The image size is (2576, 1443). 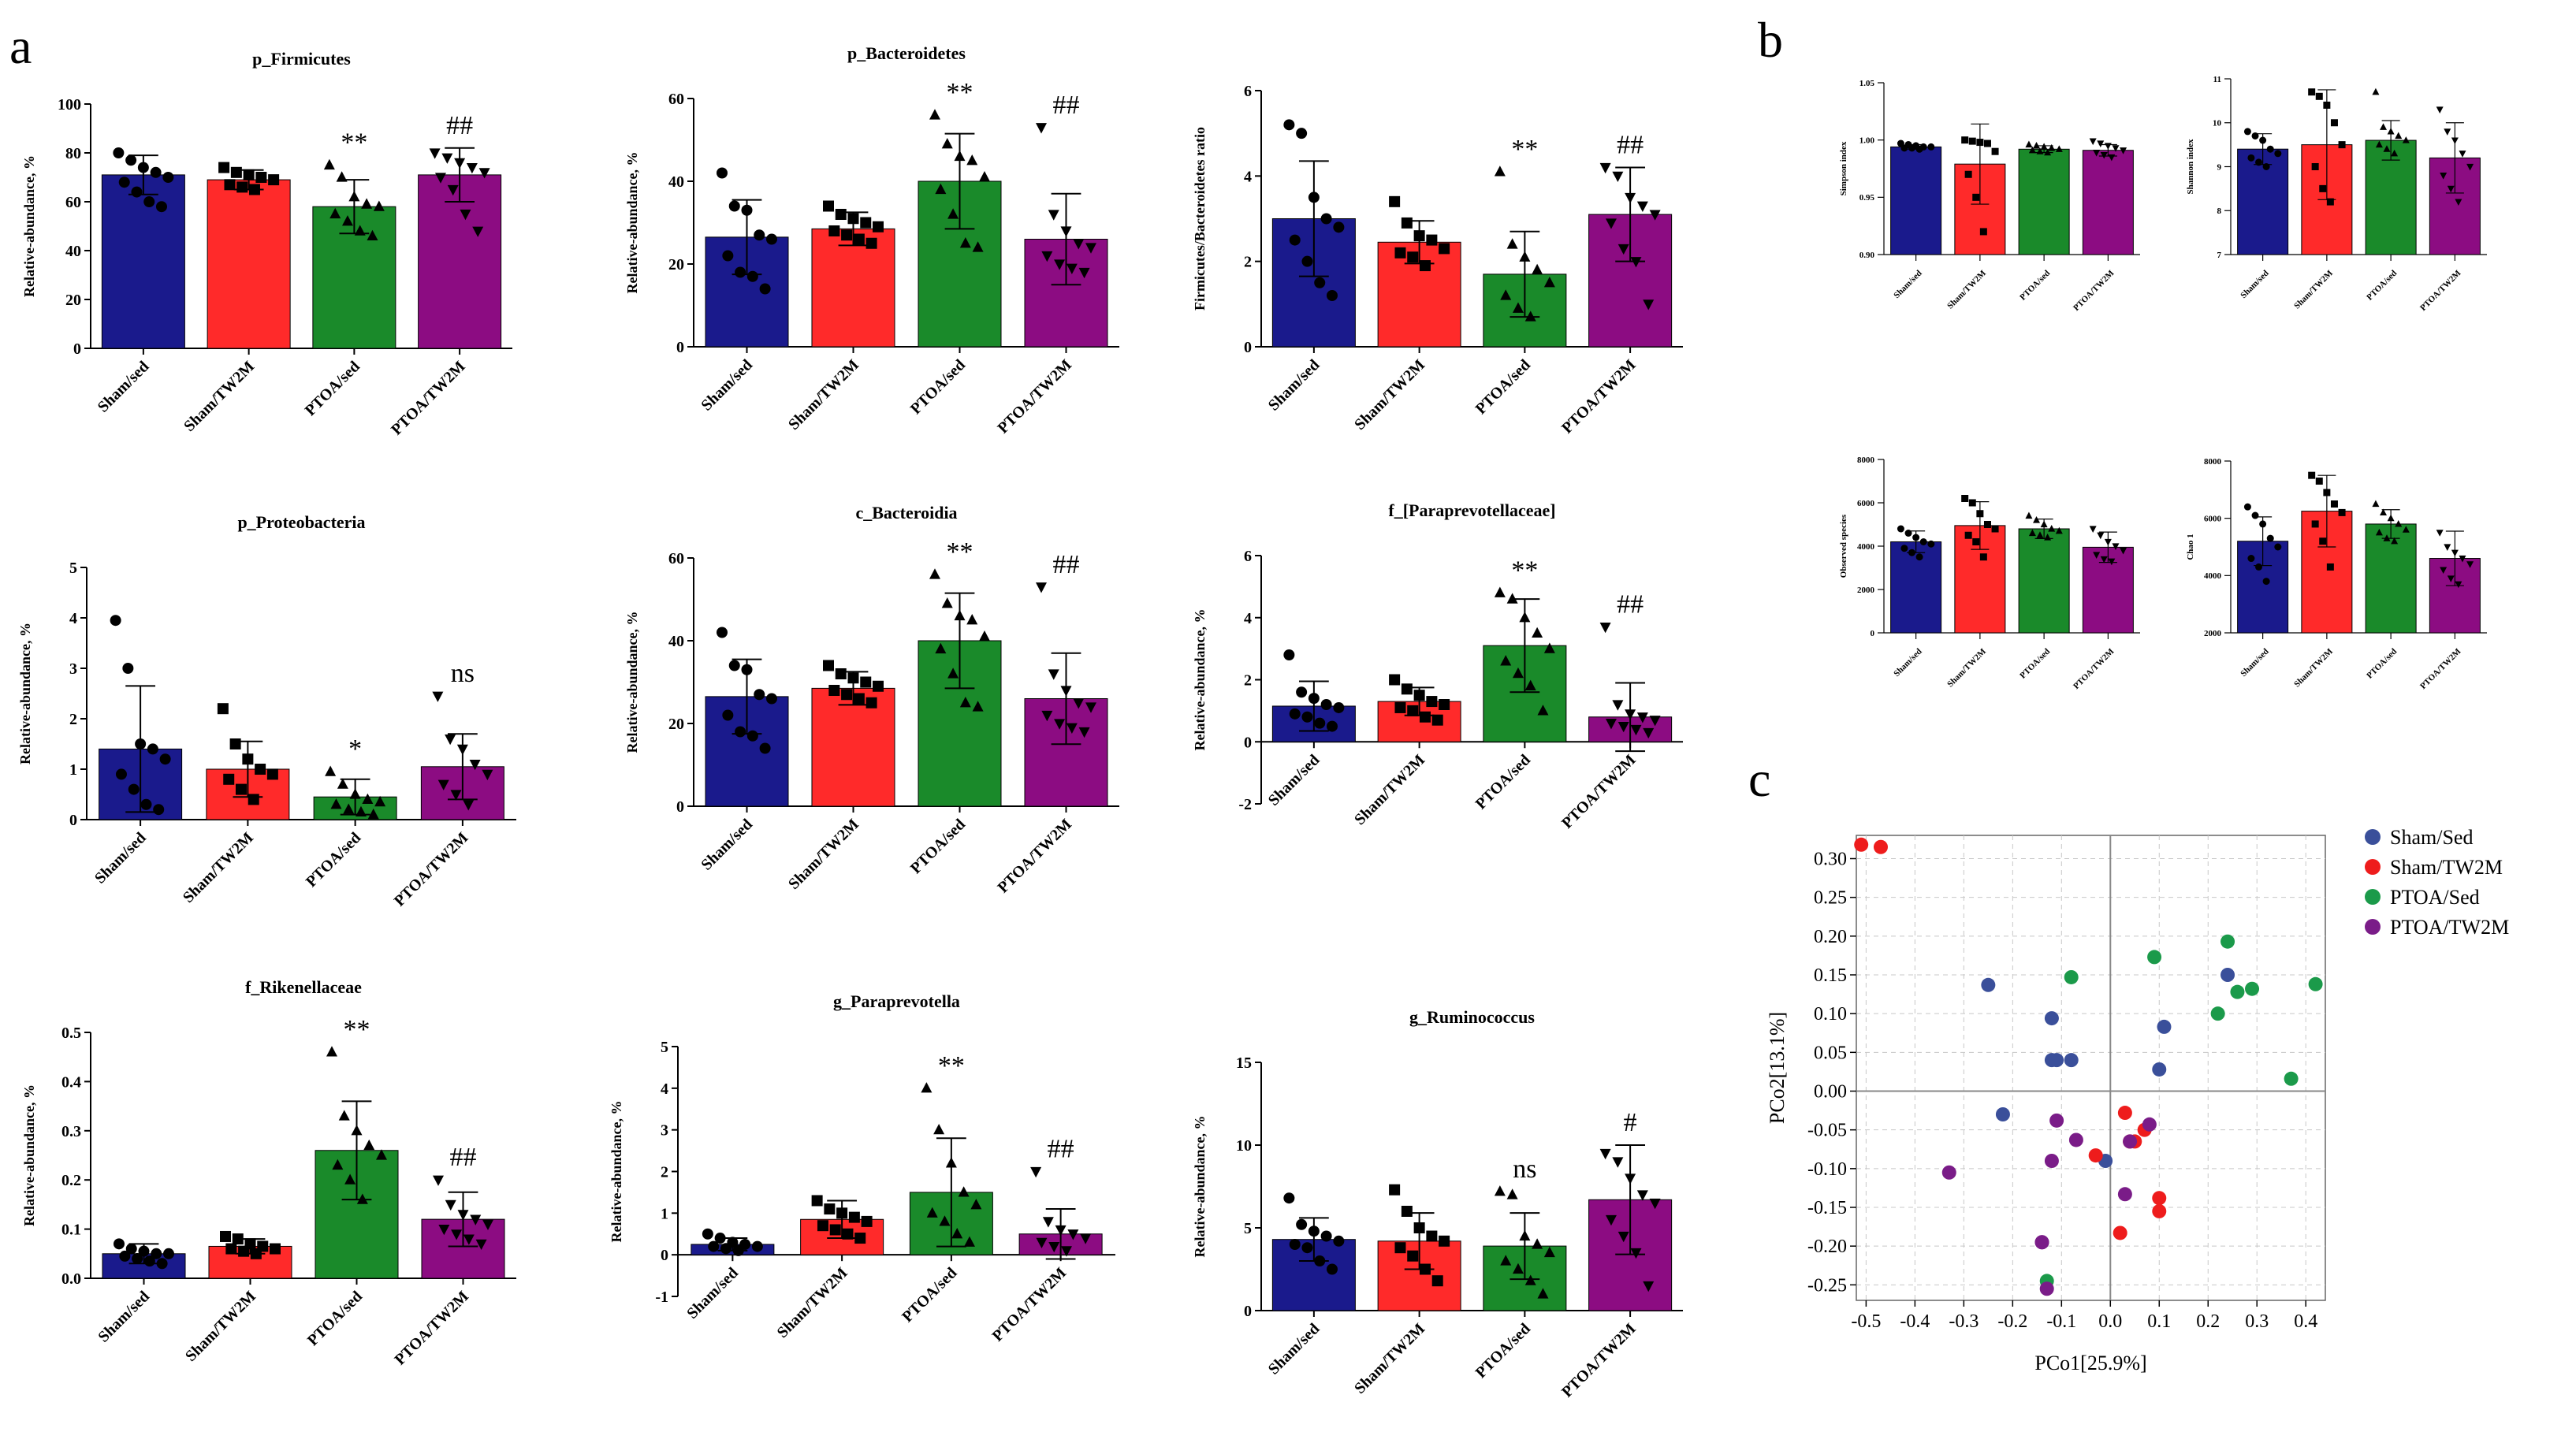 What do you see at coordinates (71, 1131) in the screenshot?
I see `y-tick-label: 0.3` at bounding box center [71, 1131].